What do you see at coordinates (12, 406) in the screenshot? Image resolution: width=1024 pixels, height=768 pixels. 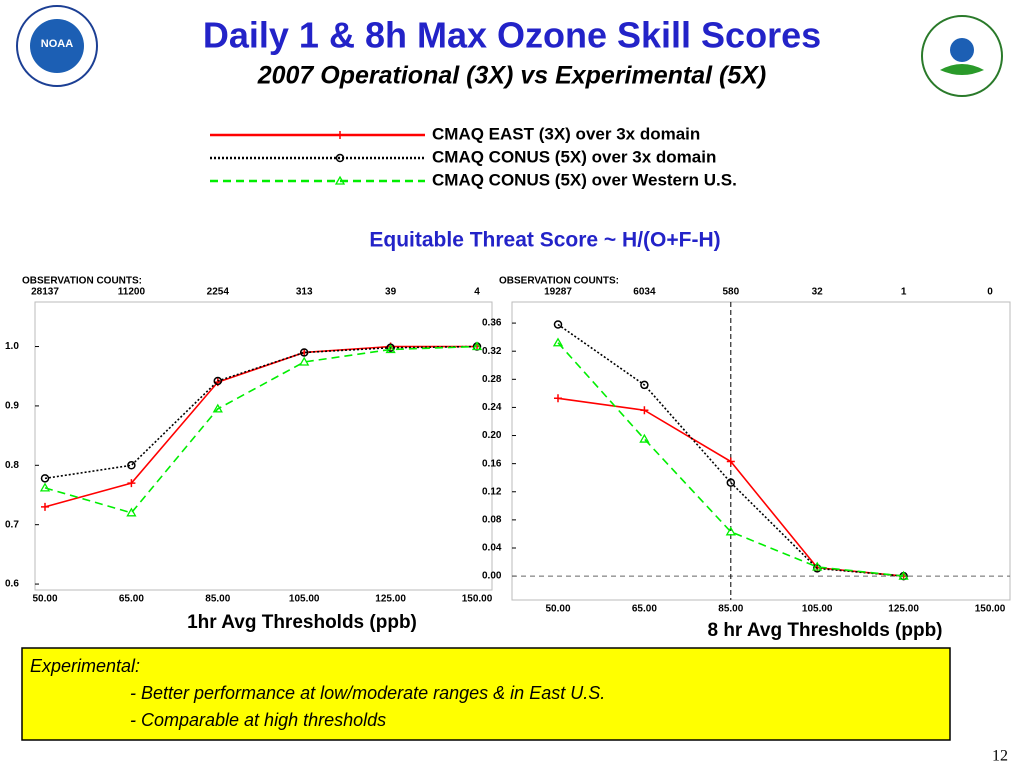 I see `y-tick-label: 0.9` at bounding box center [12, 406].